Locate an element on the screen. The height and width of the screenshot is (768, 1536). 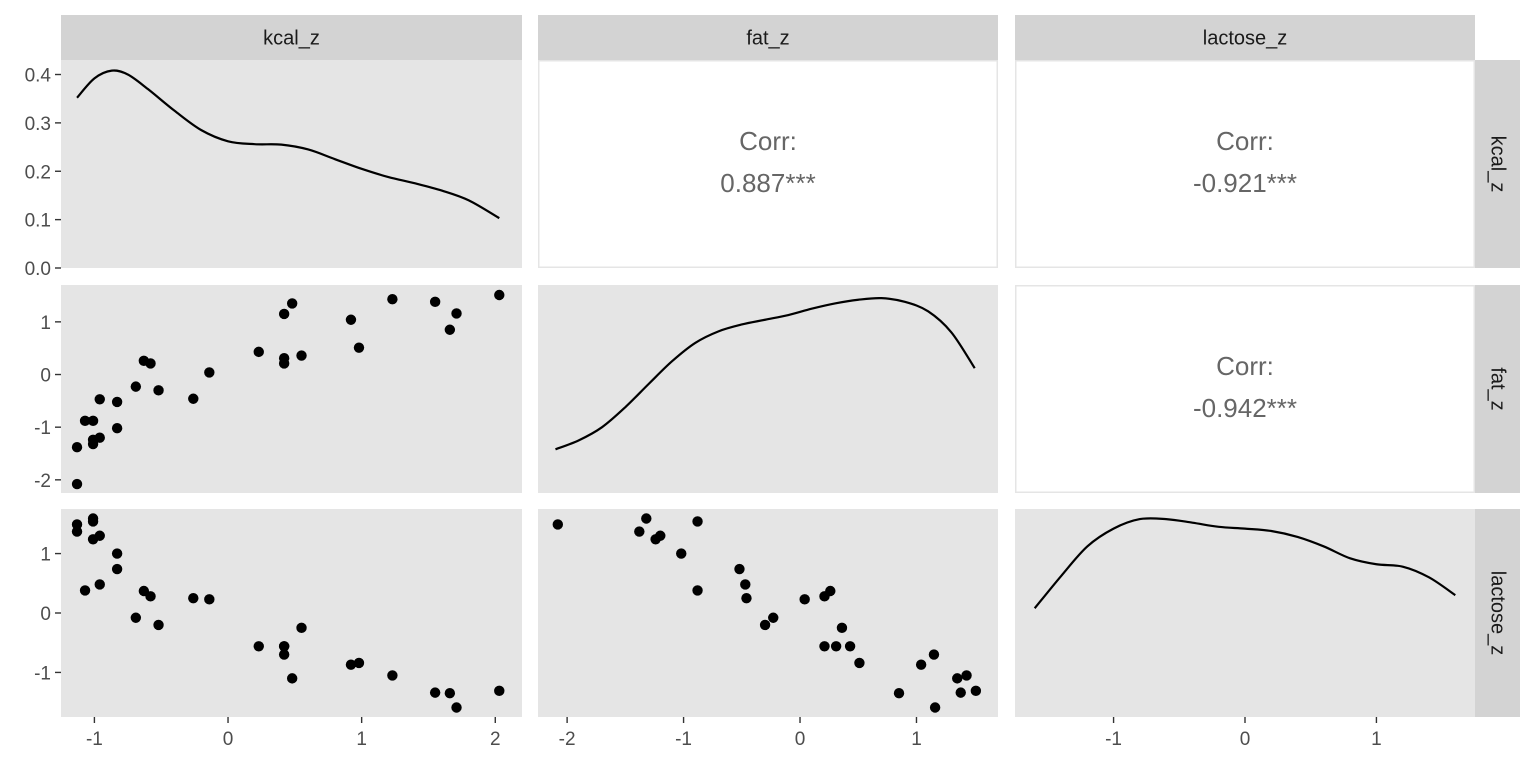
panel-kcal_z-lactose_z: Corr: -0.921*** is located at coordinates (1245, 164).